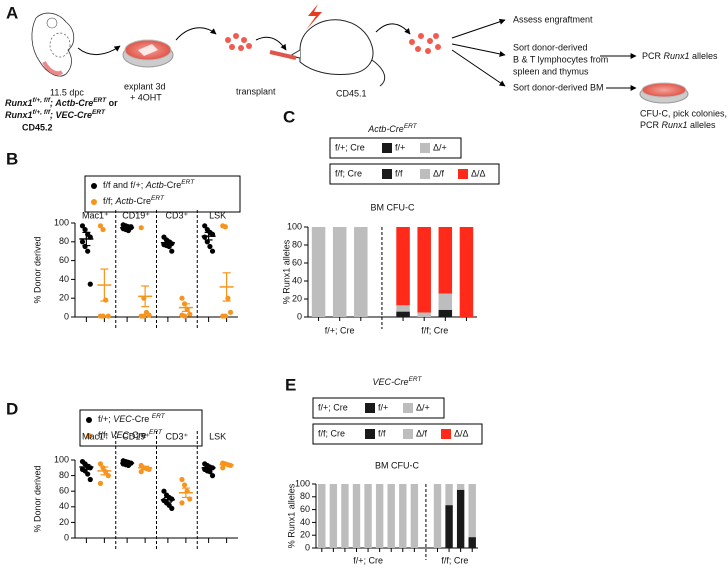 The height and width of the screenshot is (571, 728). What do you see at coordinates (314, 17) in the screenshot?
I see `irradiation` at bounding box center [314, 17].